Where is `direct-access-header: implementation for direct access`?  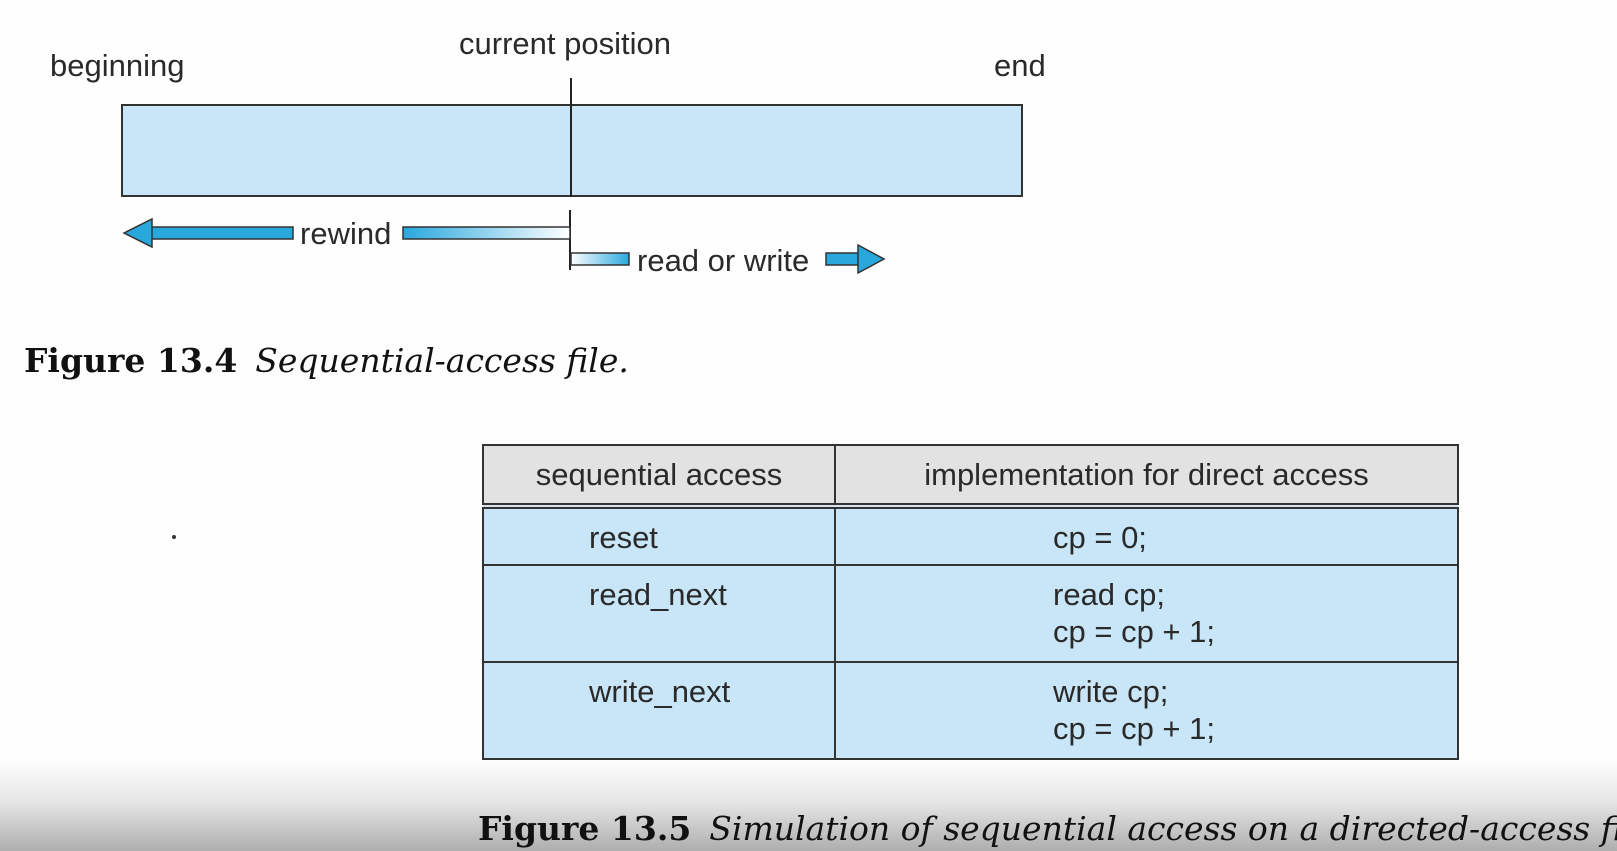 direct-access-header: implementation for direct access is located at coordinates (1146, 476).